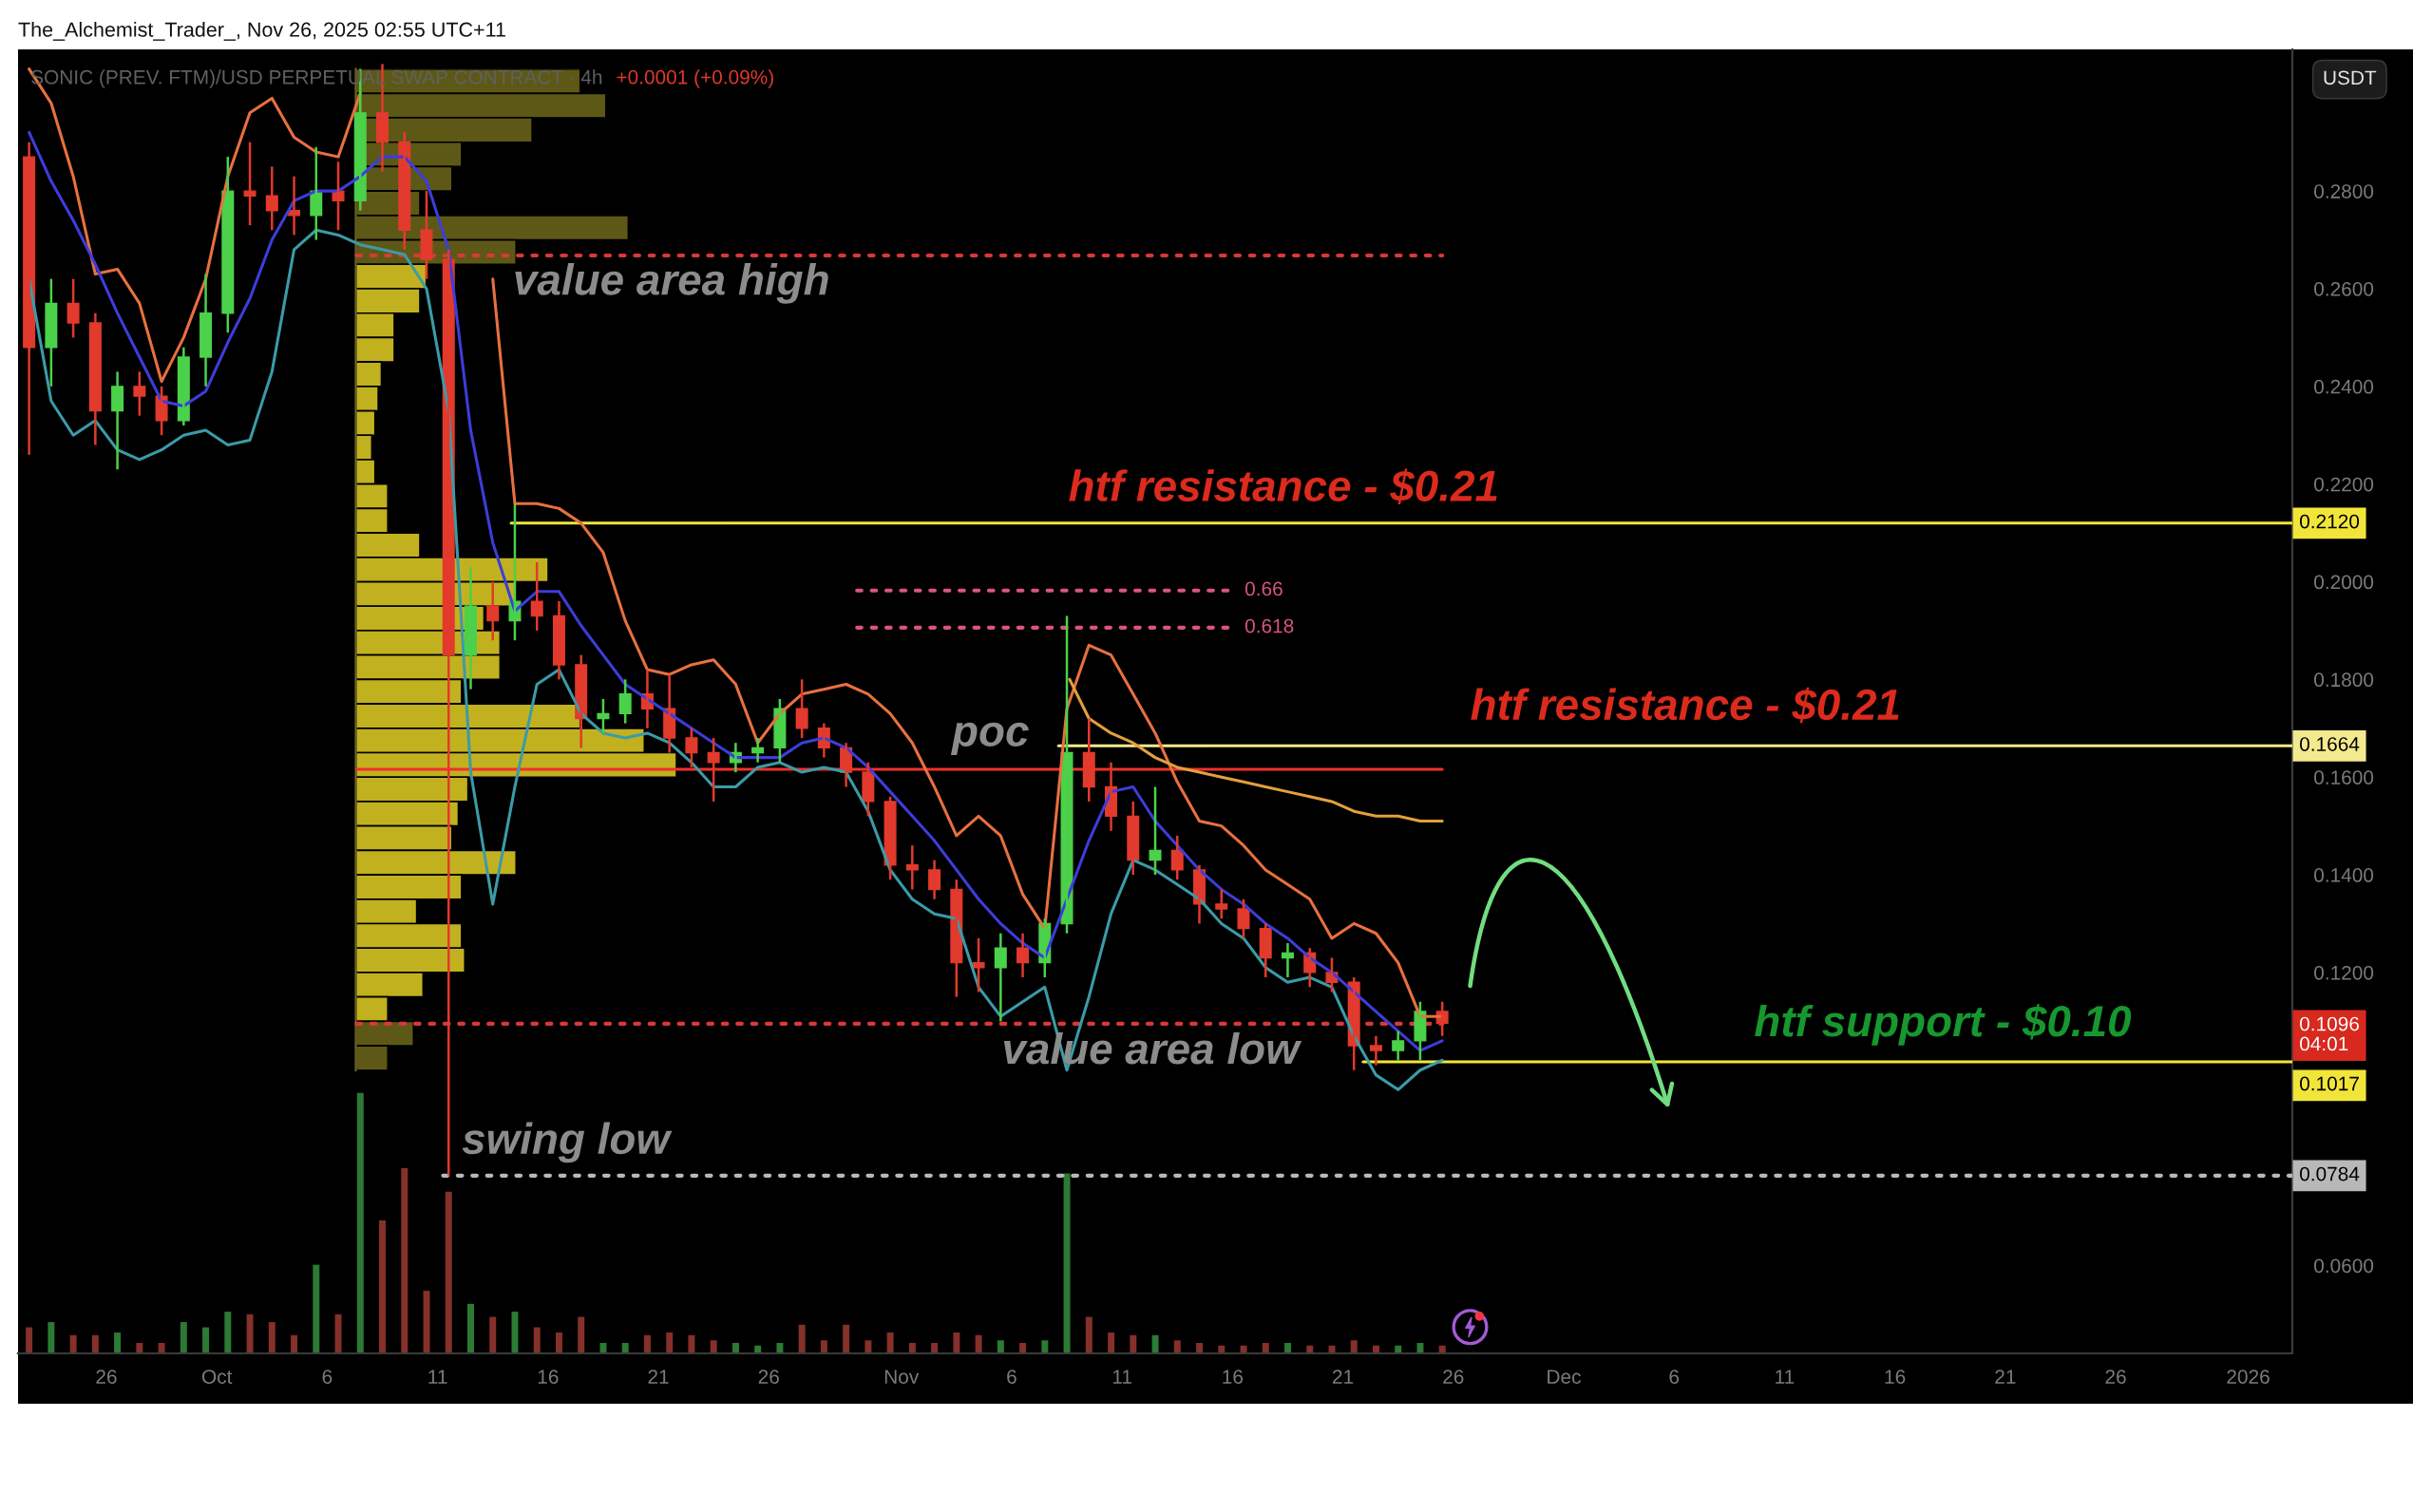 This screenshot has height=1512, width=2432. Describe the element at coordinates (1263, 588) in the screenshot. I see `series-label: 0.66` at that location.